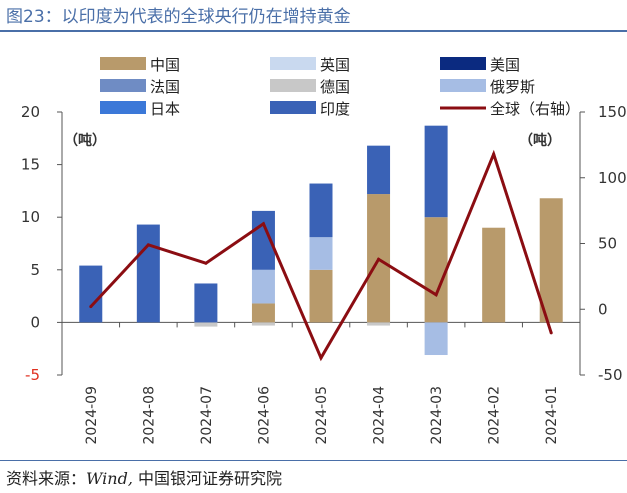  What do you see at coordinates (612, 178) in the screenshot?
I see `right-tick-label: 100` at bounding box center [612, 178].